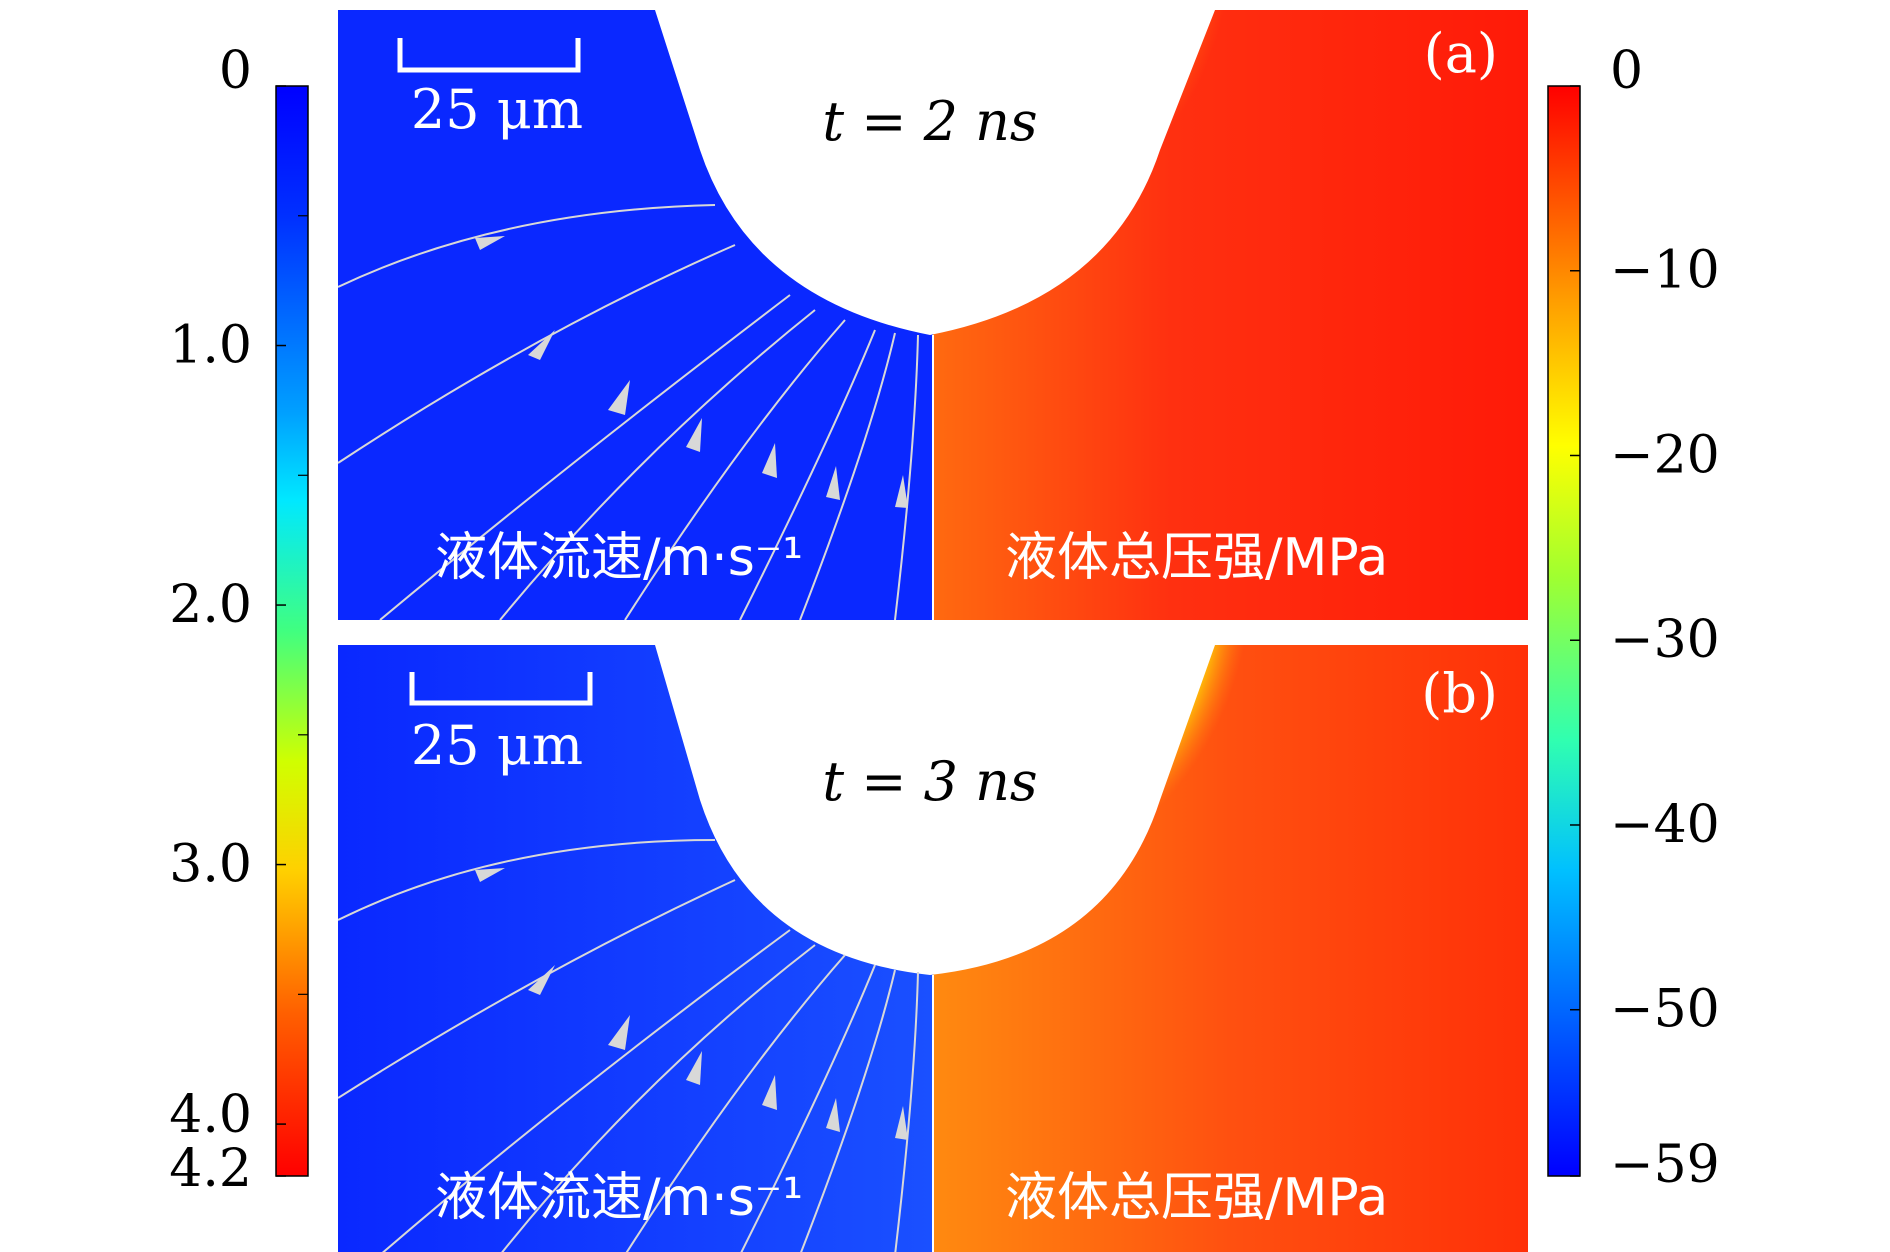  Describe the element at coordinates (210, 865) in the screenshot. I see `velocity-tick-label: 3.0` at that location.